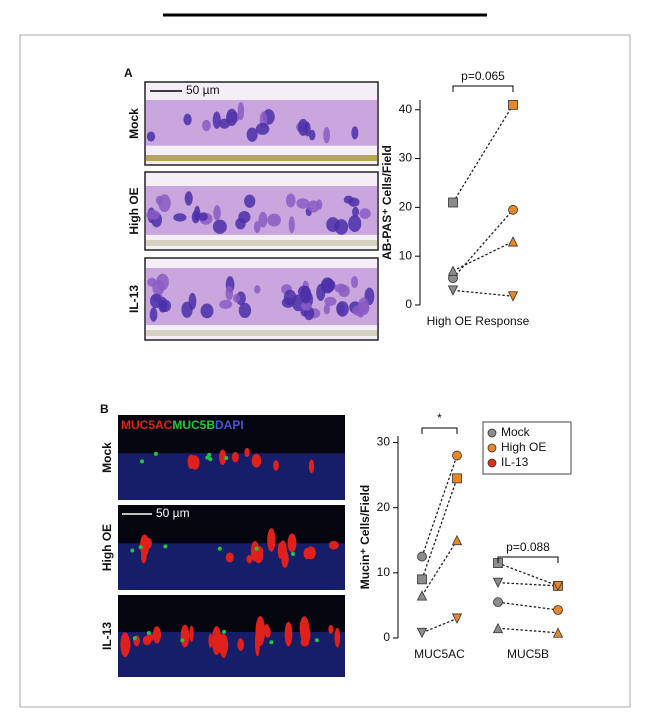 The image size is (650, 728). What do you see at coordinates (134, 123) in the screenshot?
I see `image-label: Mock` at bounding box center [134, 123].